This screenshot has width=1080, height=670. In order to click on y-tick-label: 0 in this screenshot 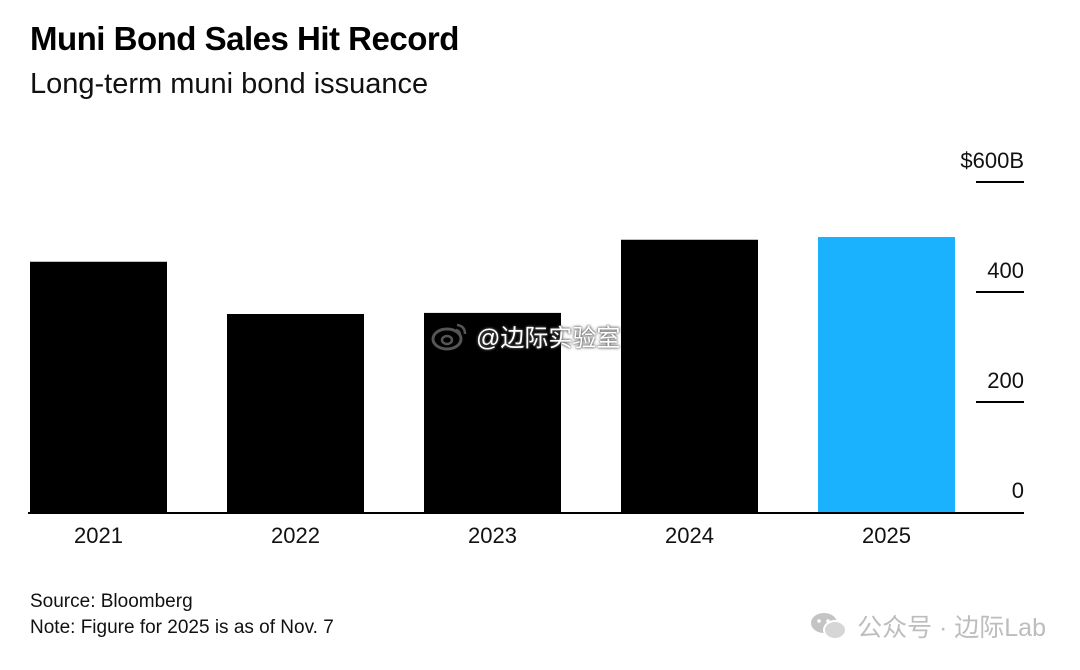, I will do `click(1018, 490)`.